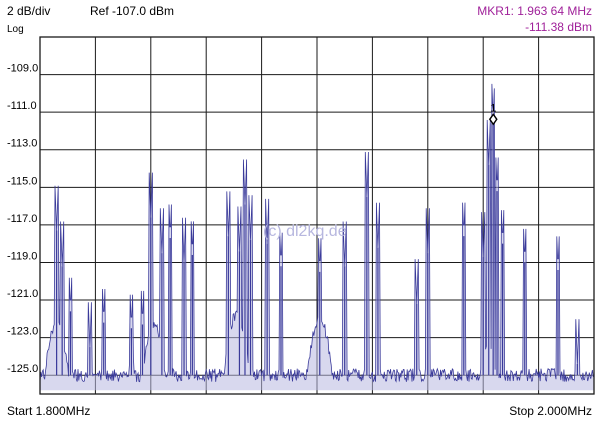 This screenshot has height=421, width=600. I want to click on y-tick-label: -123.0, so click(22, 332).